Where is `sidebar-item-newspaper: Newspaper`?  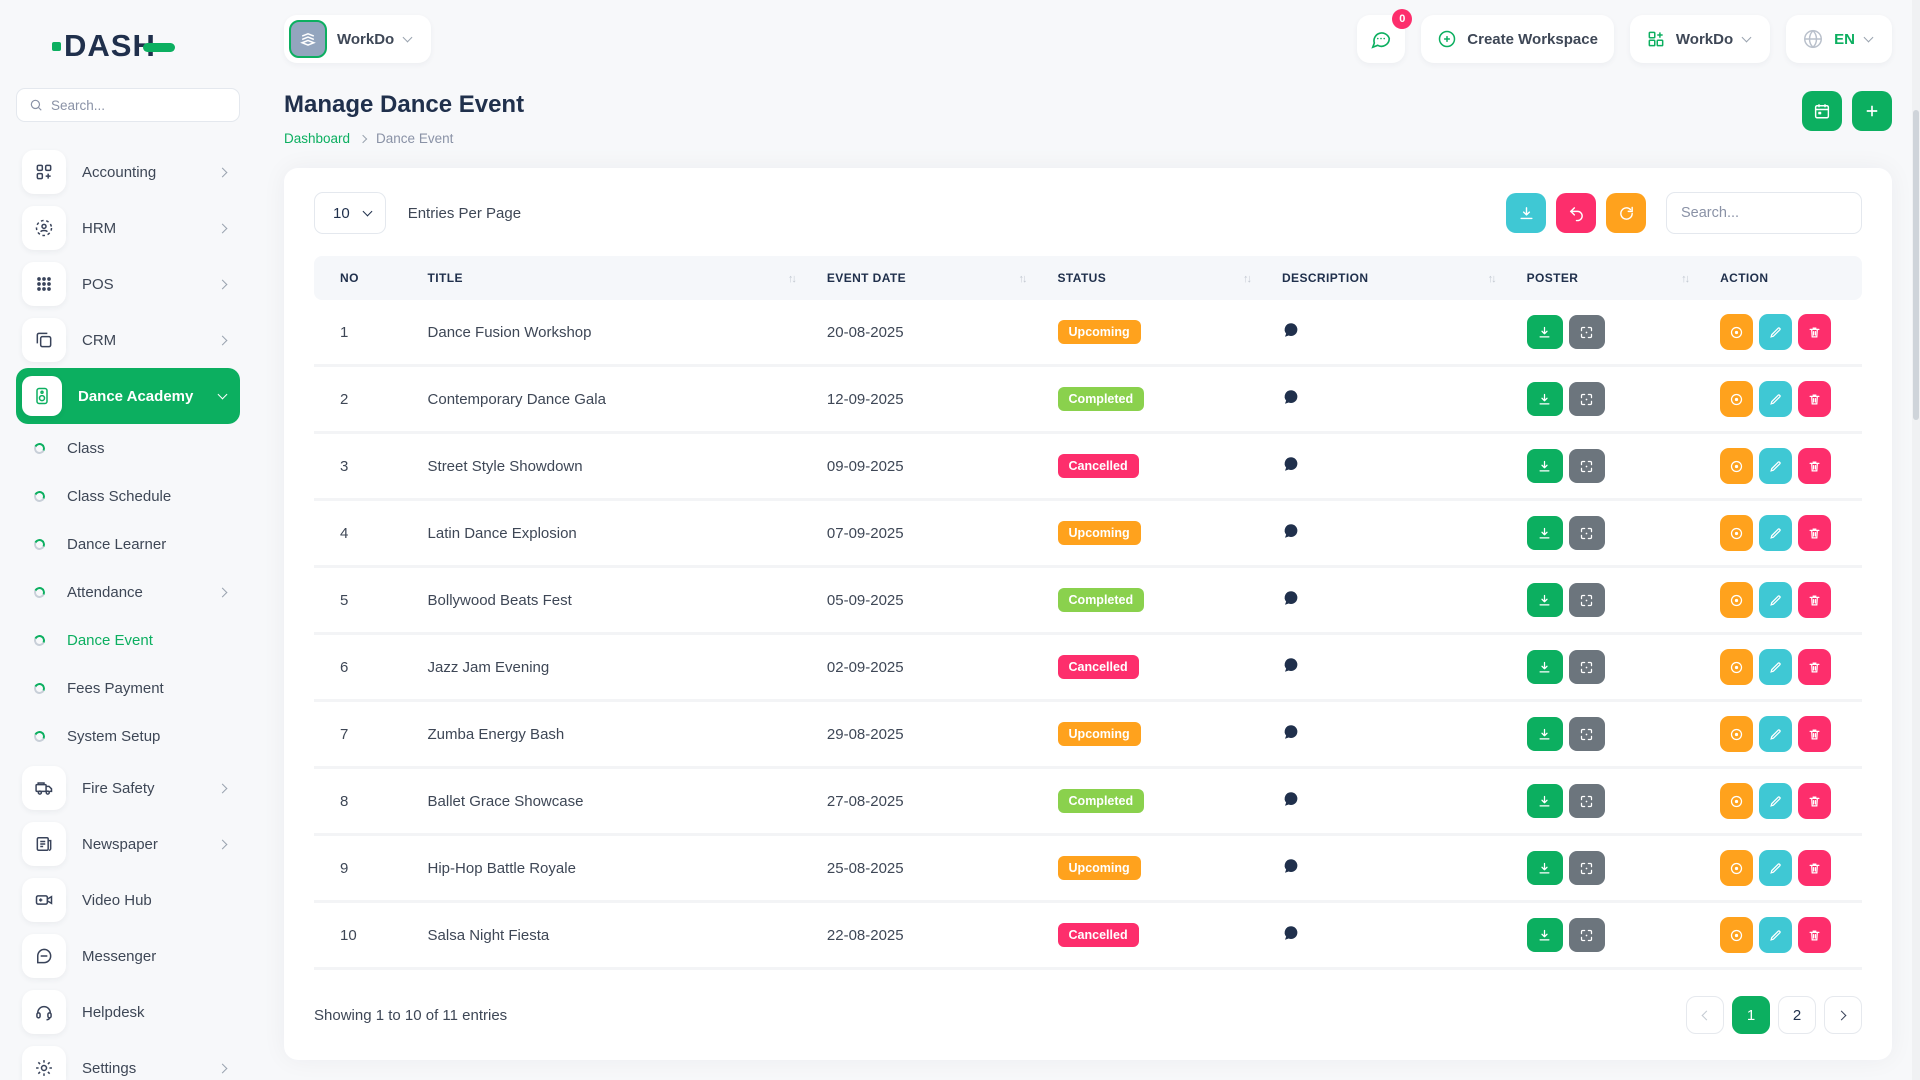
sidebar-item-newspaper: Newspaper is located at coordinates (128, 844).